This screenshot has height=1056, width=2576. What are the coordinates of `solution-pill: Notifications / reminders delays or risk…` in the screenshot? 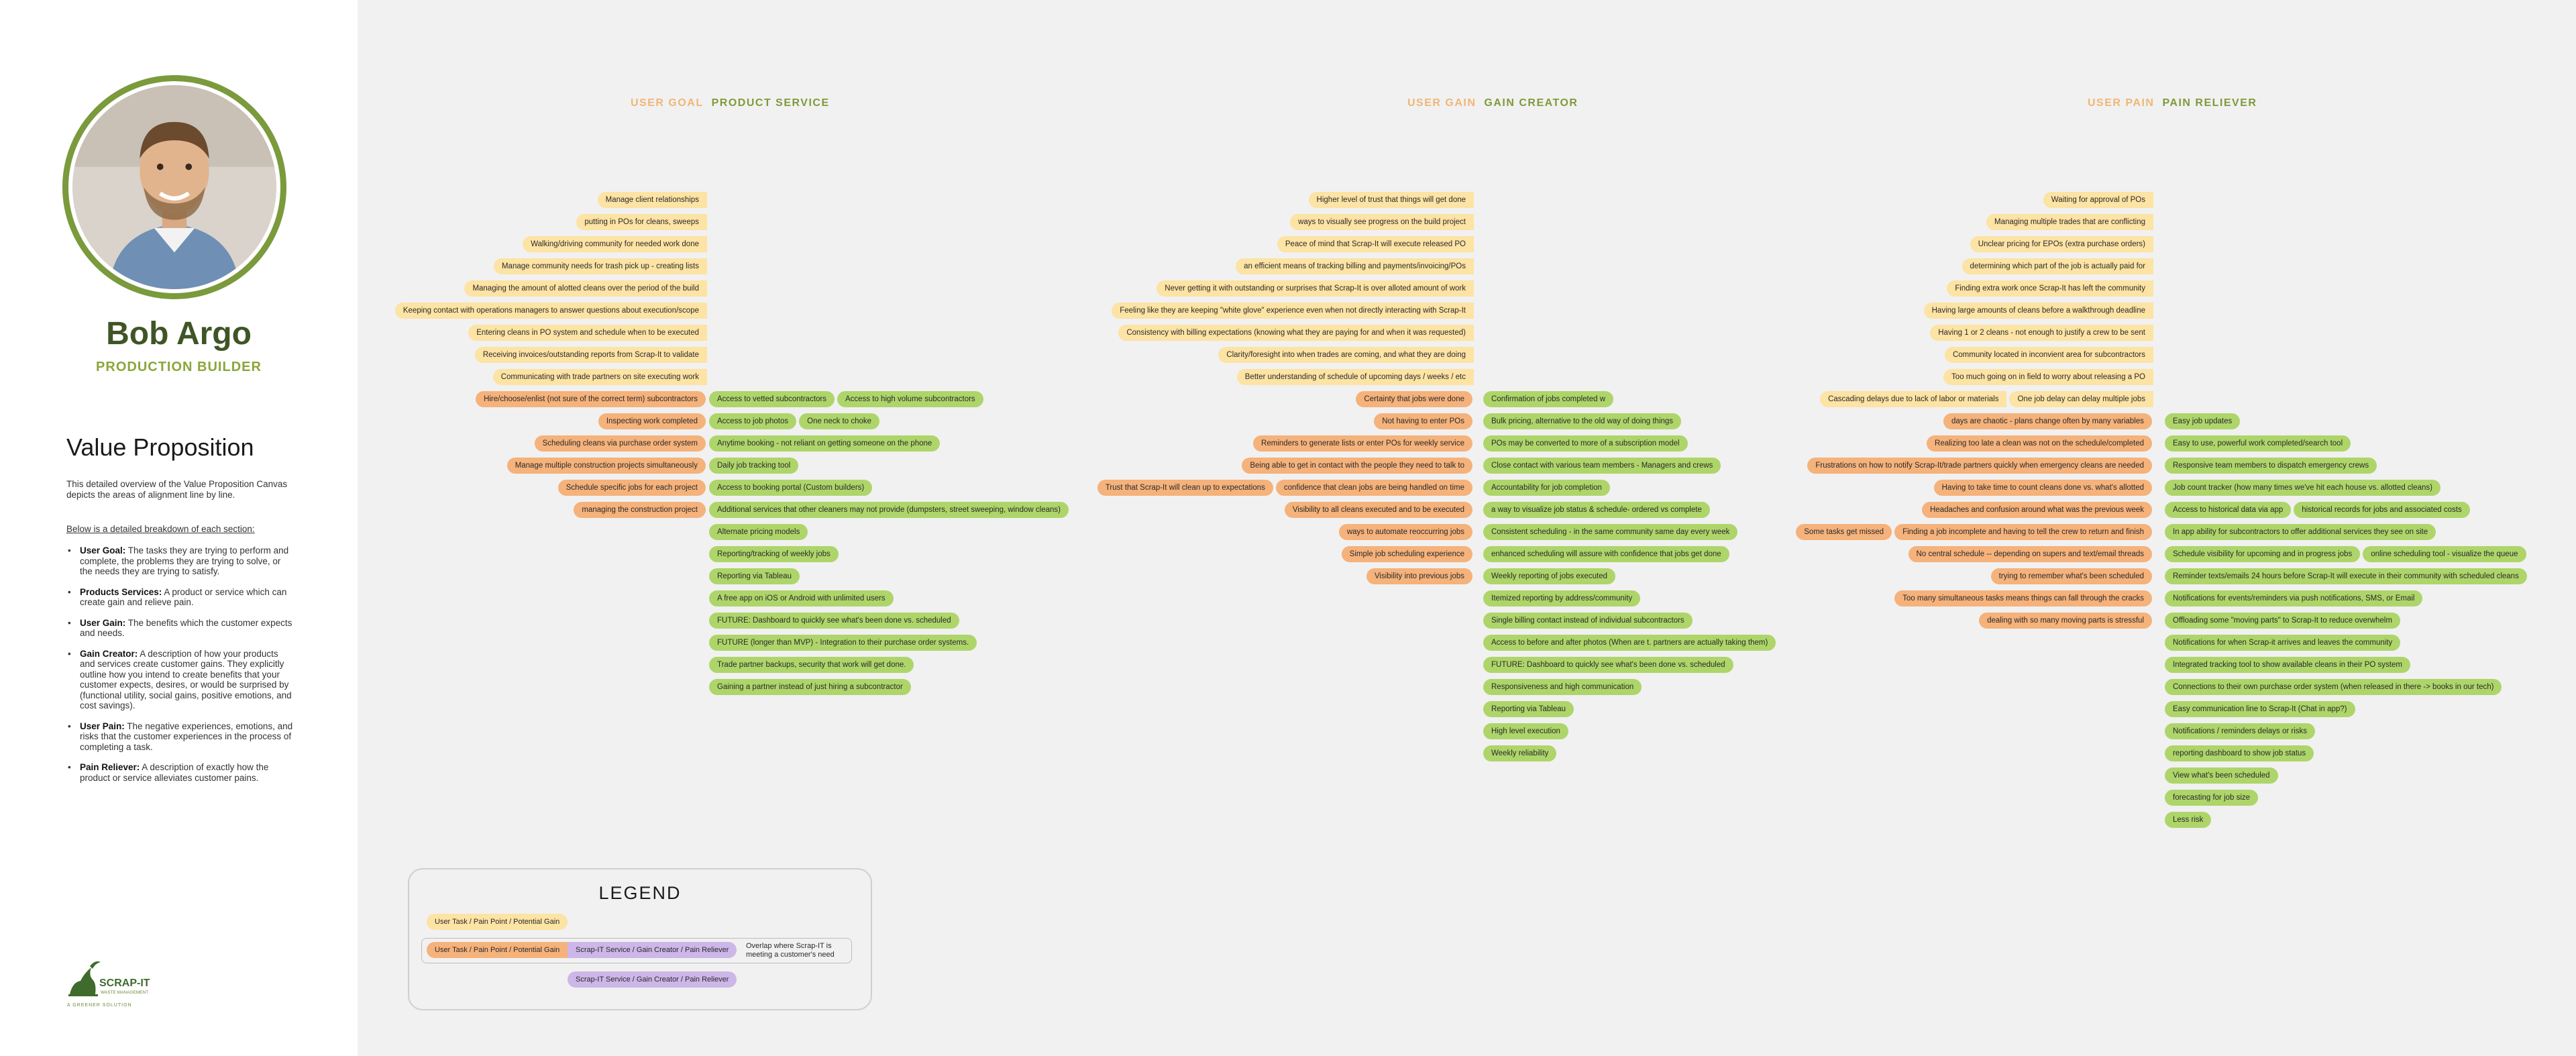 It's located at (2240, 731).